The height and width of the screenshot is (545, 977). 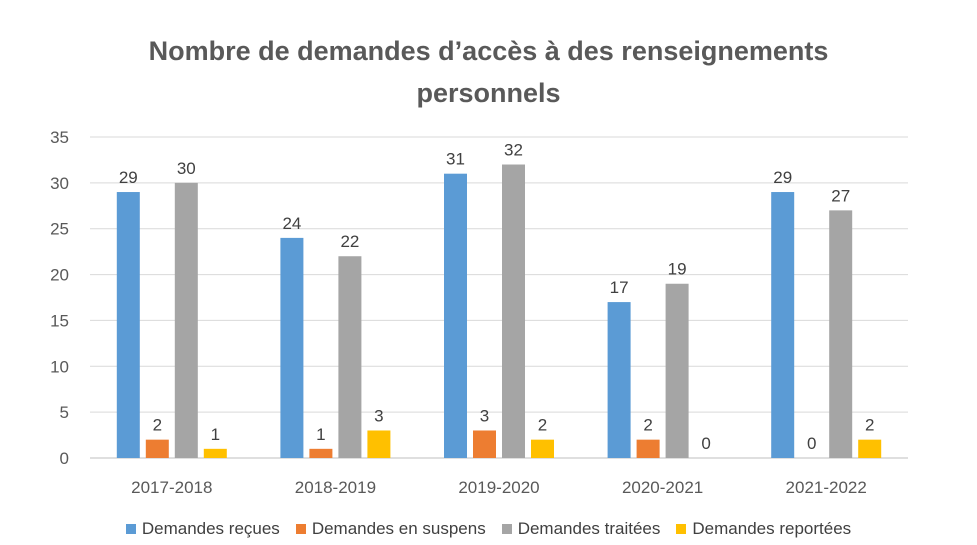 What do you see at coordinates (186, 168) in the screenshot?
I see `data-label: 30` at bounding box center [186, 168].